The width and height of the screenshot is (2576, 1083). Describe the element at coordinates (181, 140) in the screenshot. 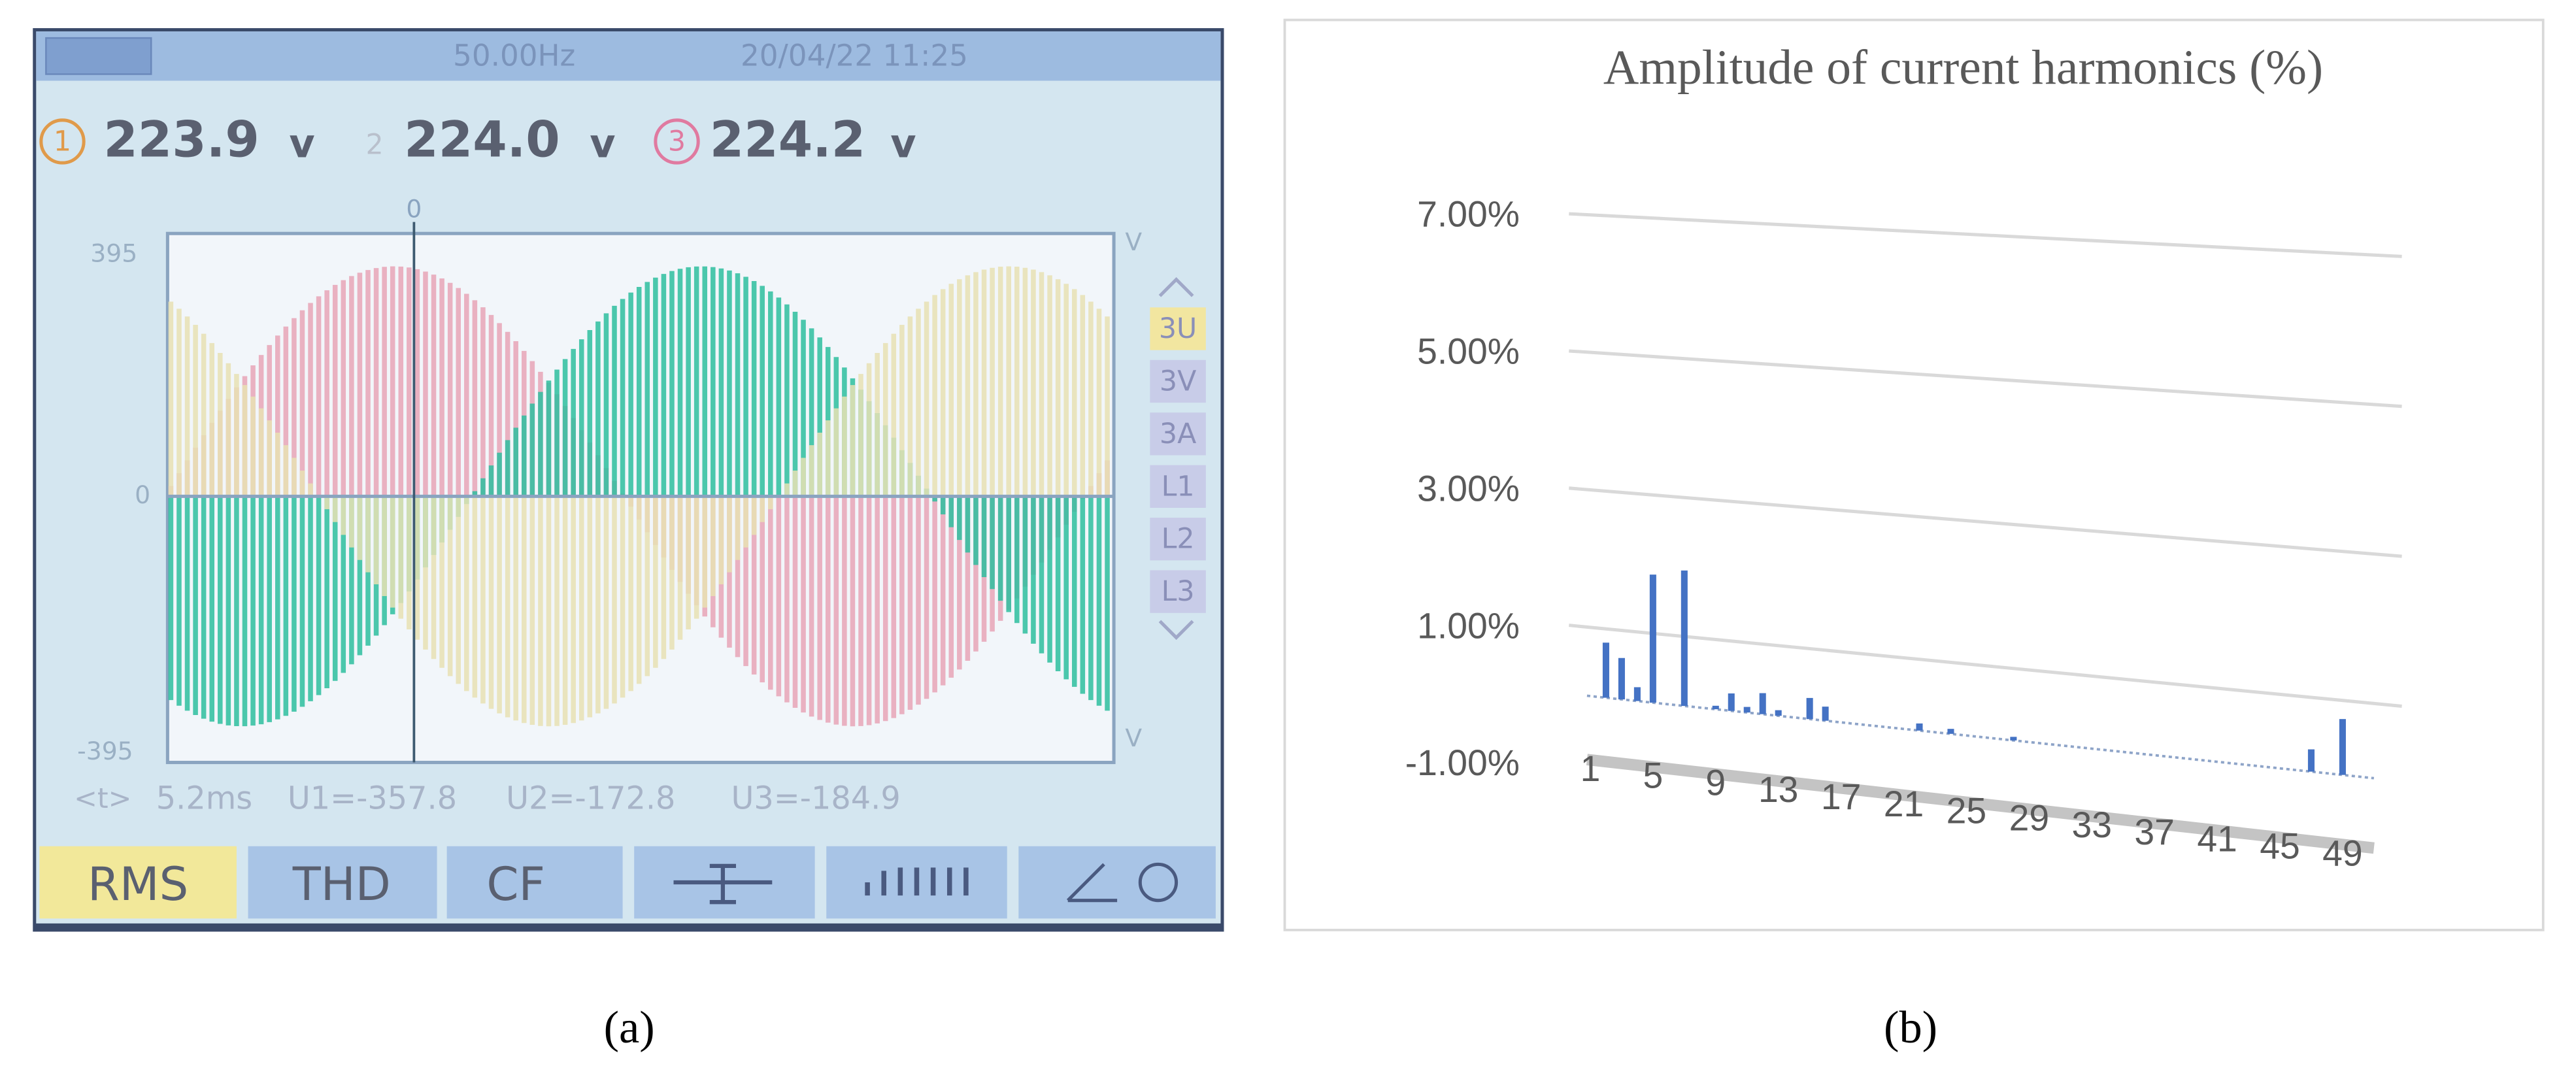

I see `voltage-value: 223.9` at that location.